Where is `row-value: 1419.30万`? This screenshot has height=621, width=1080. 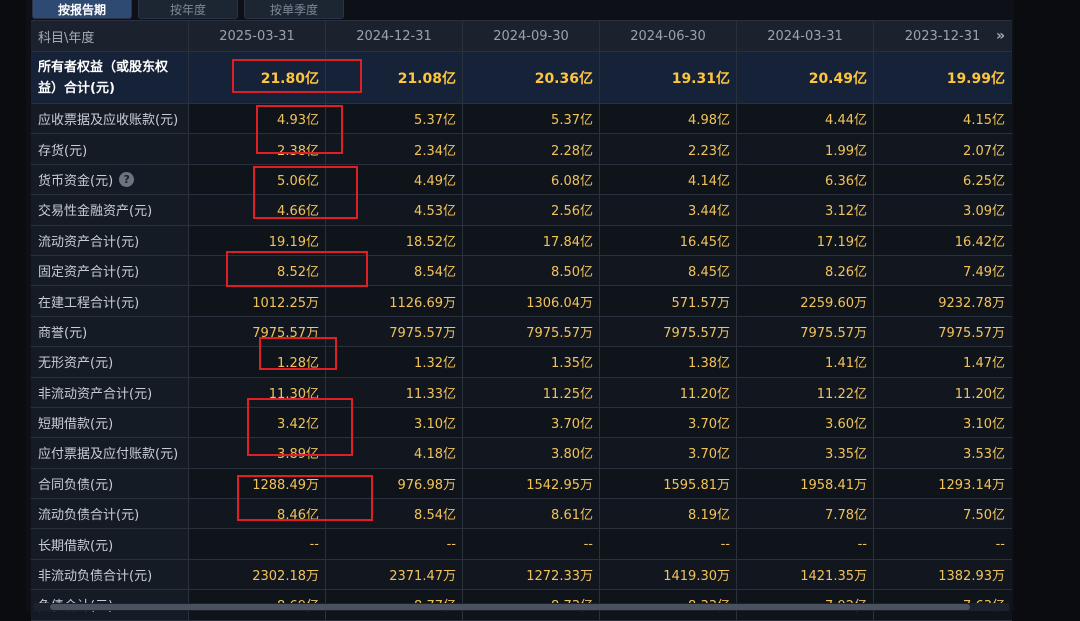
row-value: 1419.30万 is located at coordinates (668, 574).